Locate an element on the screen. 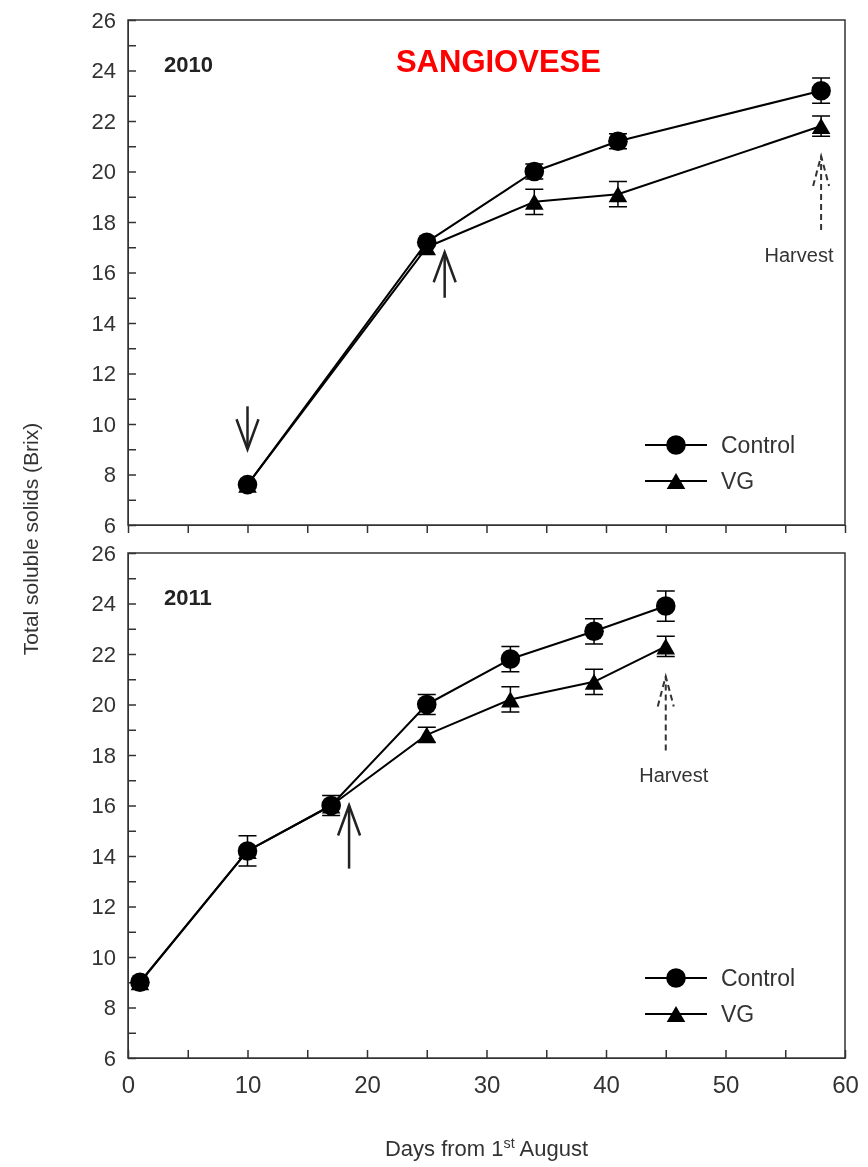  annotation: 2010 is located at coordinates (188, 64).